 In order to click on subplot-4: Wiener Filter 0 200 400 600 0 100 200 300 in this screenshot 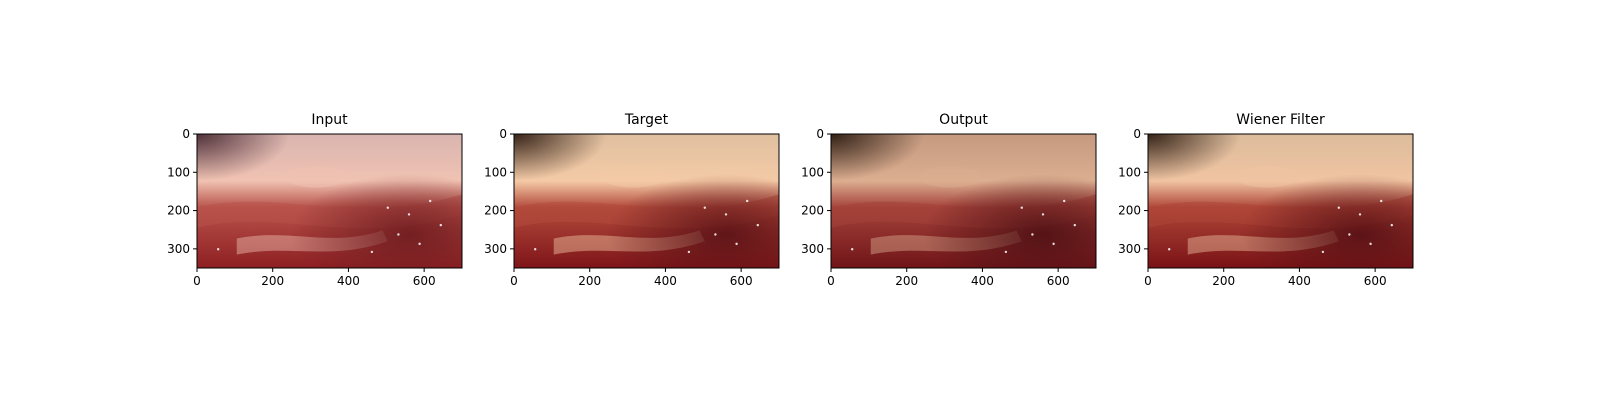, I will do `click(1266, 200)`.